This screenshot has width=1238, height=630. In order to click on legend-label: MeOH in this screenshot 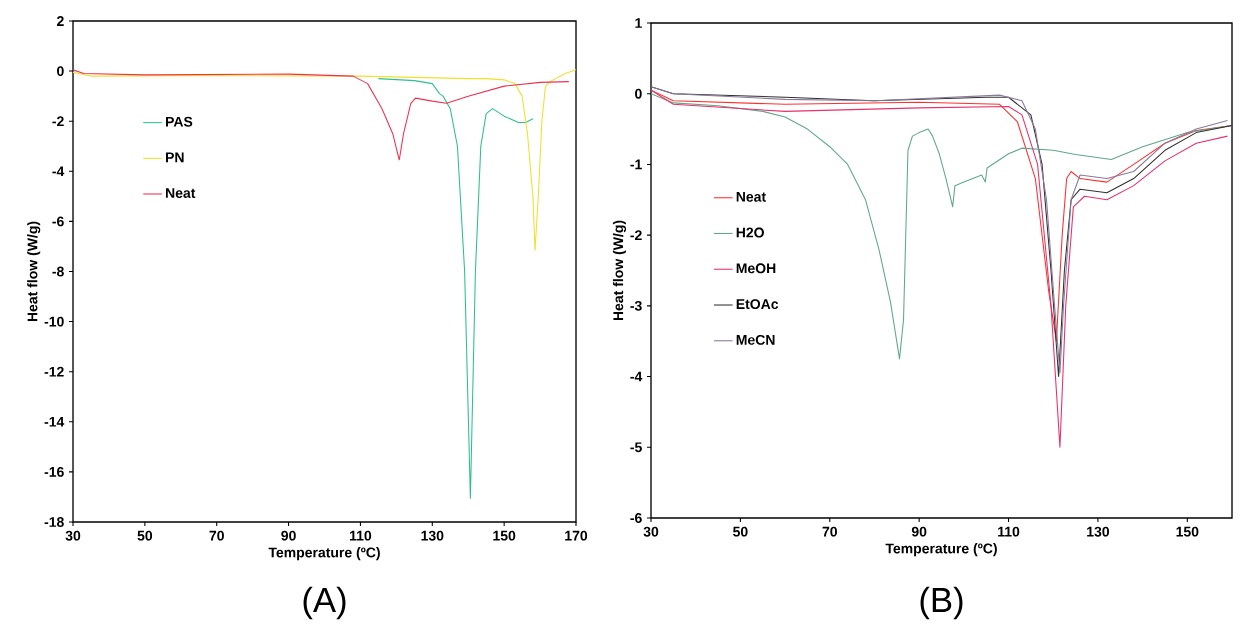, I will do `click(756, 268)`.